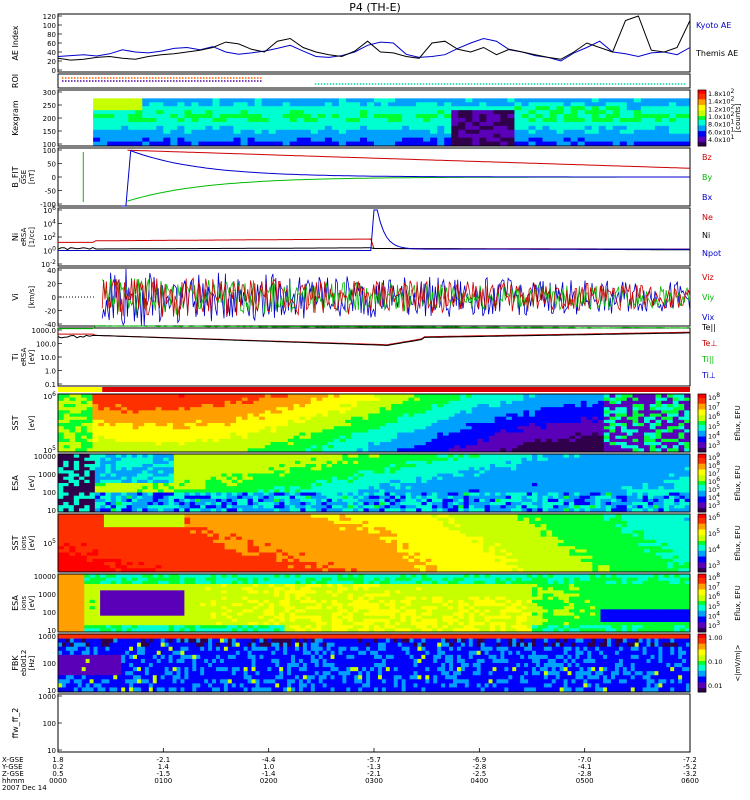 This screenshot has width=750, height=800. What do you see at coordinates (708, 375) in the screenshot?
I see `legend-te-ti: Ti⊥` at bounding box center [708, 375].